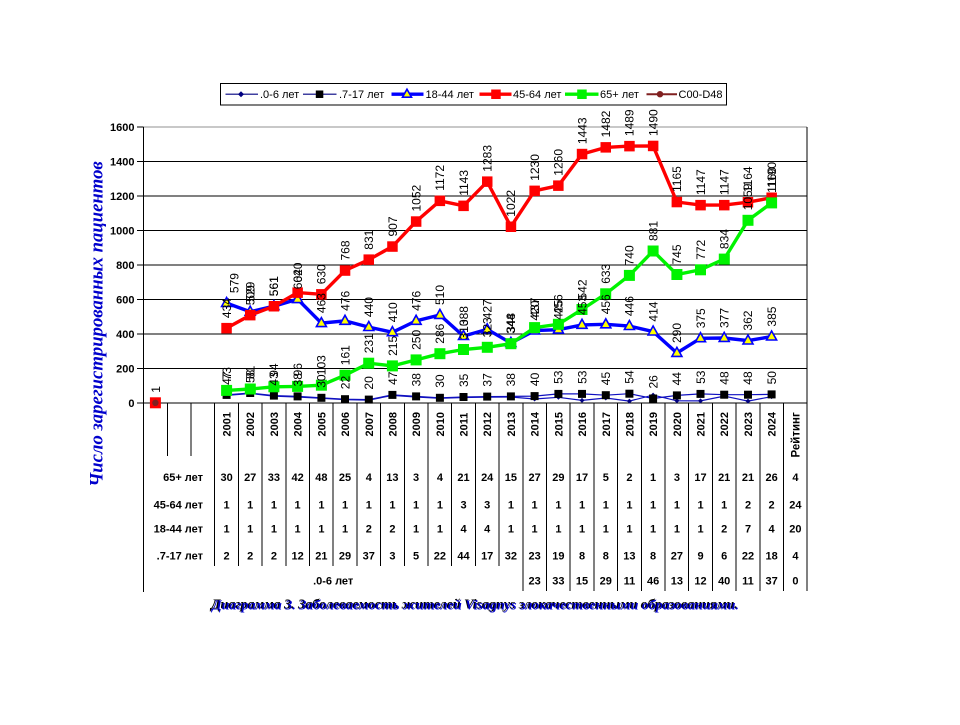  I want to click on svg-text: 73, so click(227, 374).